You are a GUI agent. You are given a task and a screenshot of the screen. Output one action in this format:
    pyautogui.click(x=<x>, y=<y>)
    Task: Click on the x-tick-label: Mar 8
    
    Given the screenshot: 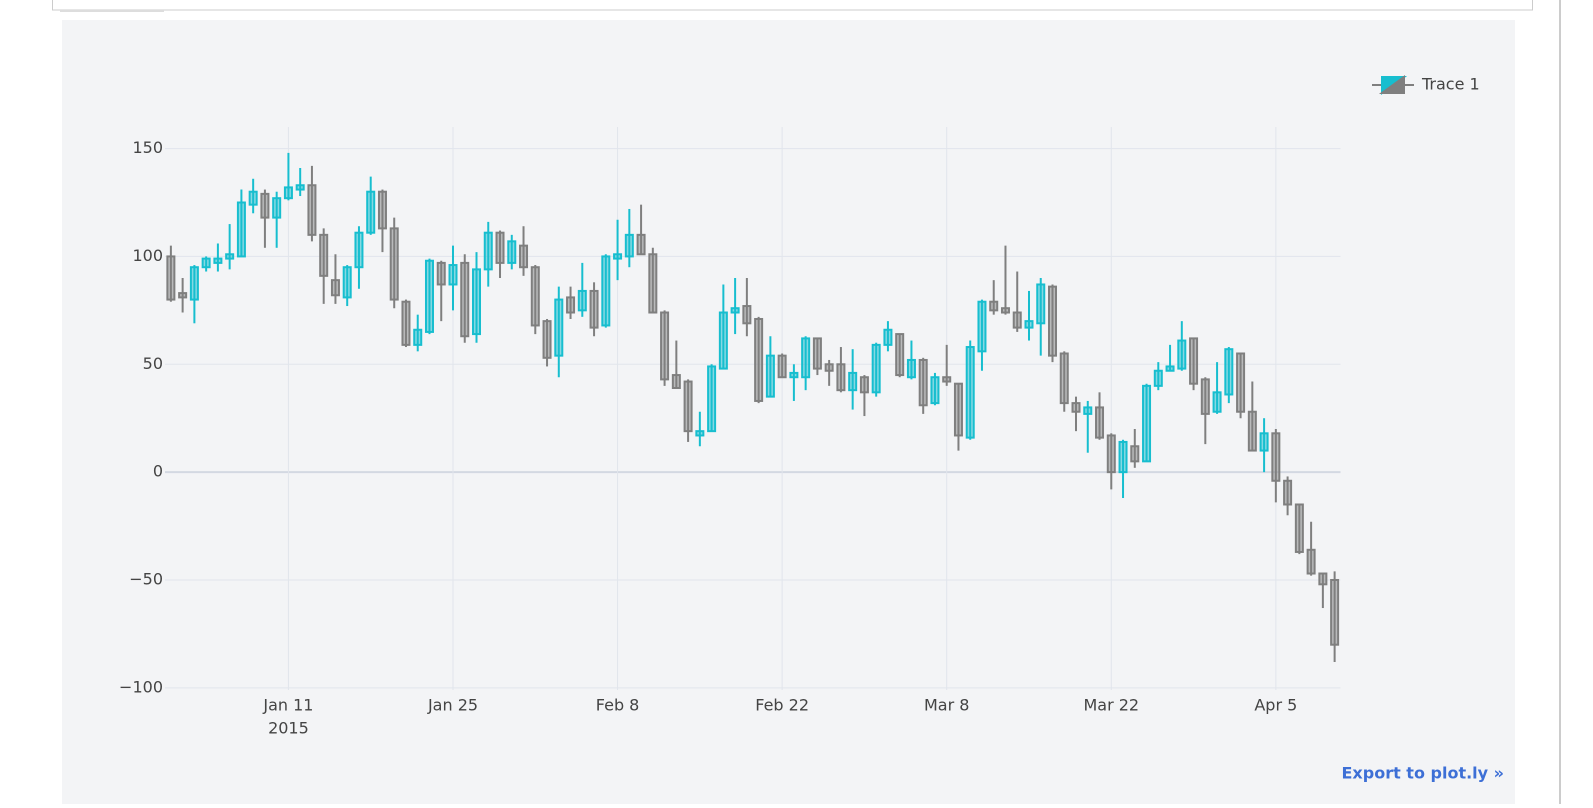 What is the action you would take?
    pyautogui.click(x=946, y=705)
    